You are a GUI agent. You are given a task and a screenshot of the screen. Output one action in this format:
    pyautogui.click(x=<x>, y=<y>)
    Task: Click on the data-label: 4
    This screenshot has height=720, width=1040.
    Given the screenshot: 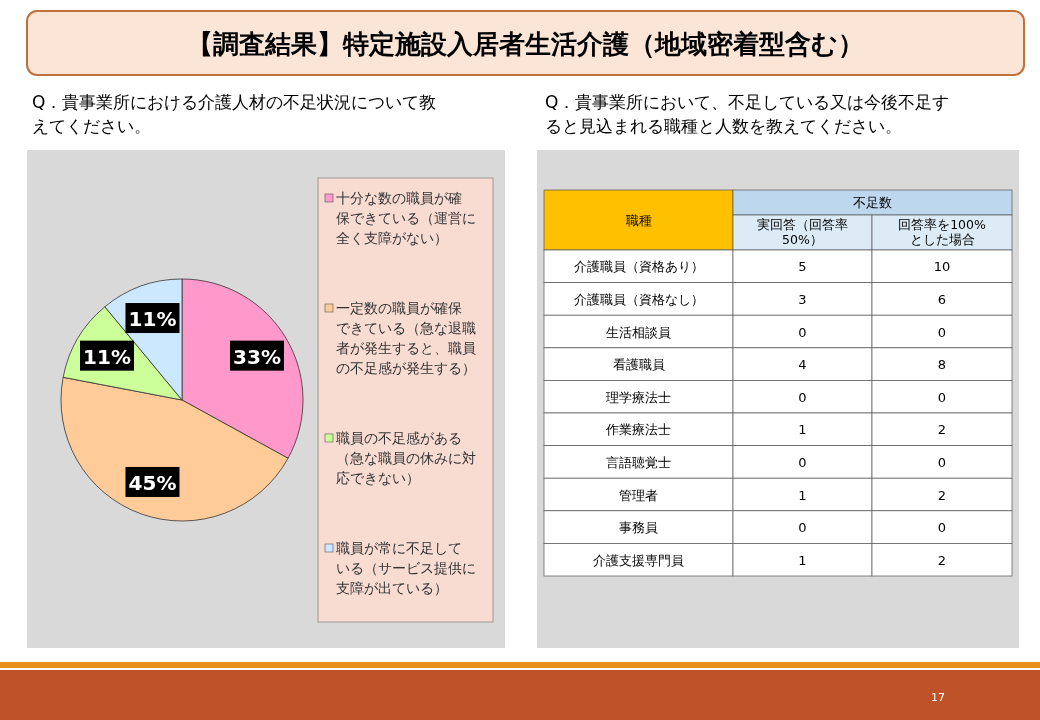 What is the action you would take?
    pyautogui.click(x=802, y=365)
    